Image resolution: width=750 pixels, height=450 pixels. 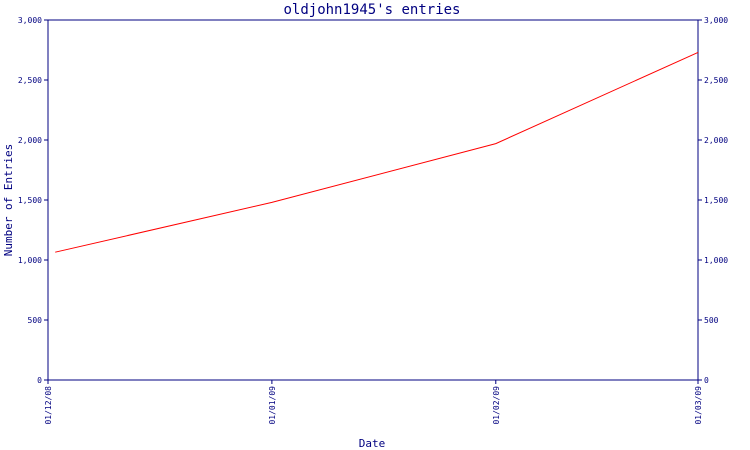 I want to click on y-tick-label-left: 2,000, so click(x=30, y=140).